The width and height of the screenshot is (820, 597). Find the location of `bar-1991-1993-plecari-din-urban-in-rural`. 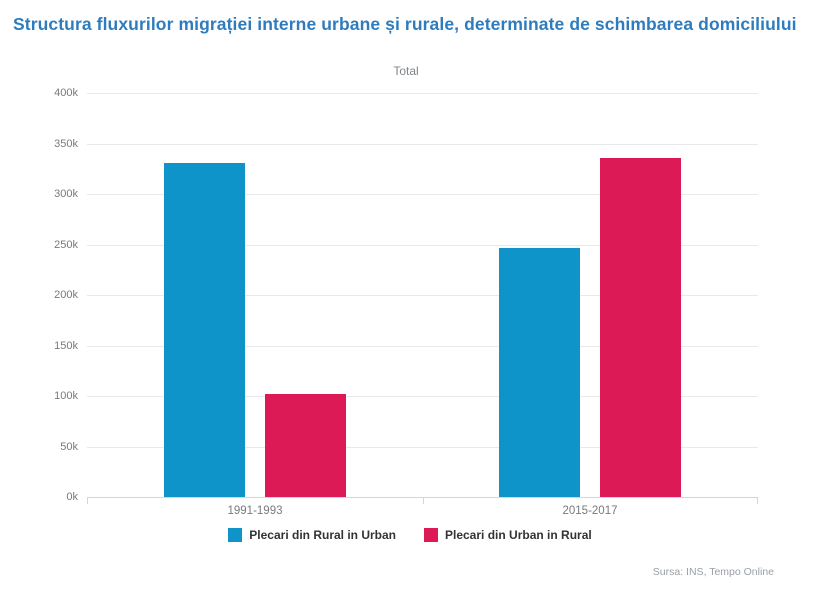

bar-1991-1993-plecari-din-urban-in-rural is located at coordinates (305, 445).